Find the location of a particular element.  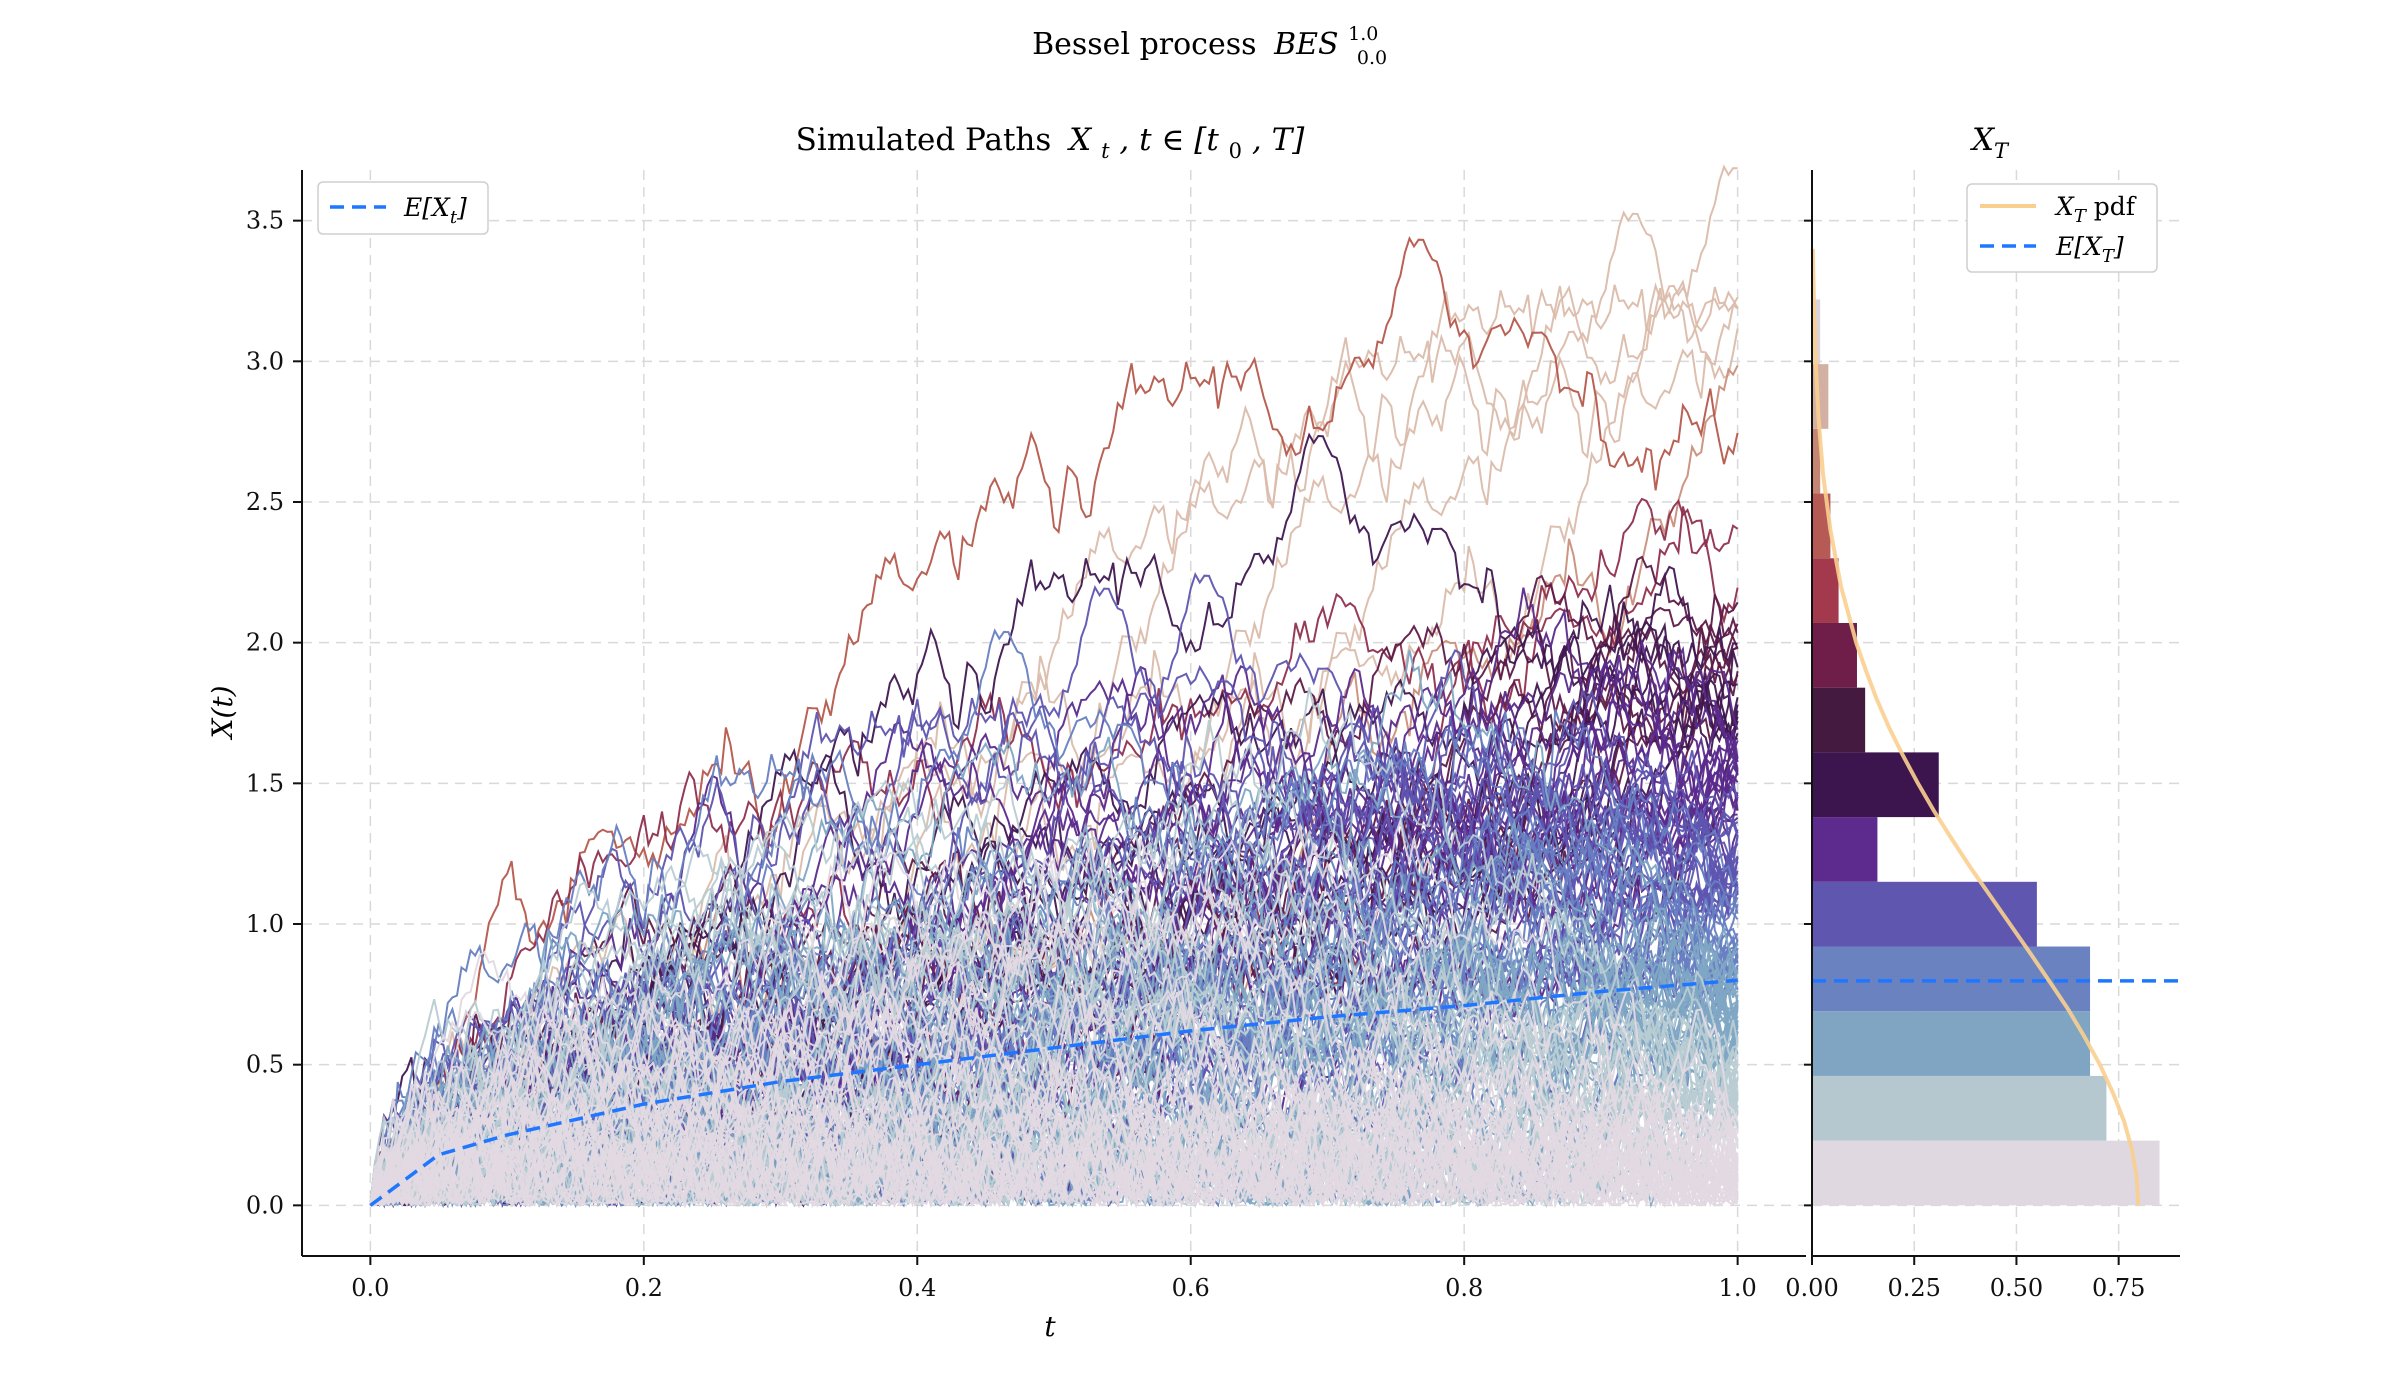

x-tick-label: 0.0 is located at coordinates (370, 1288).